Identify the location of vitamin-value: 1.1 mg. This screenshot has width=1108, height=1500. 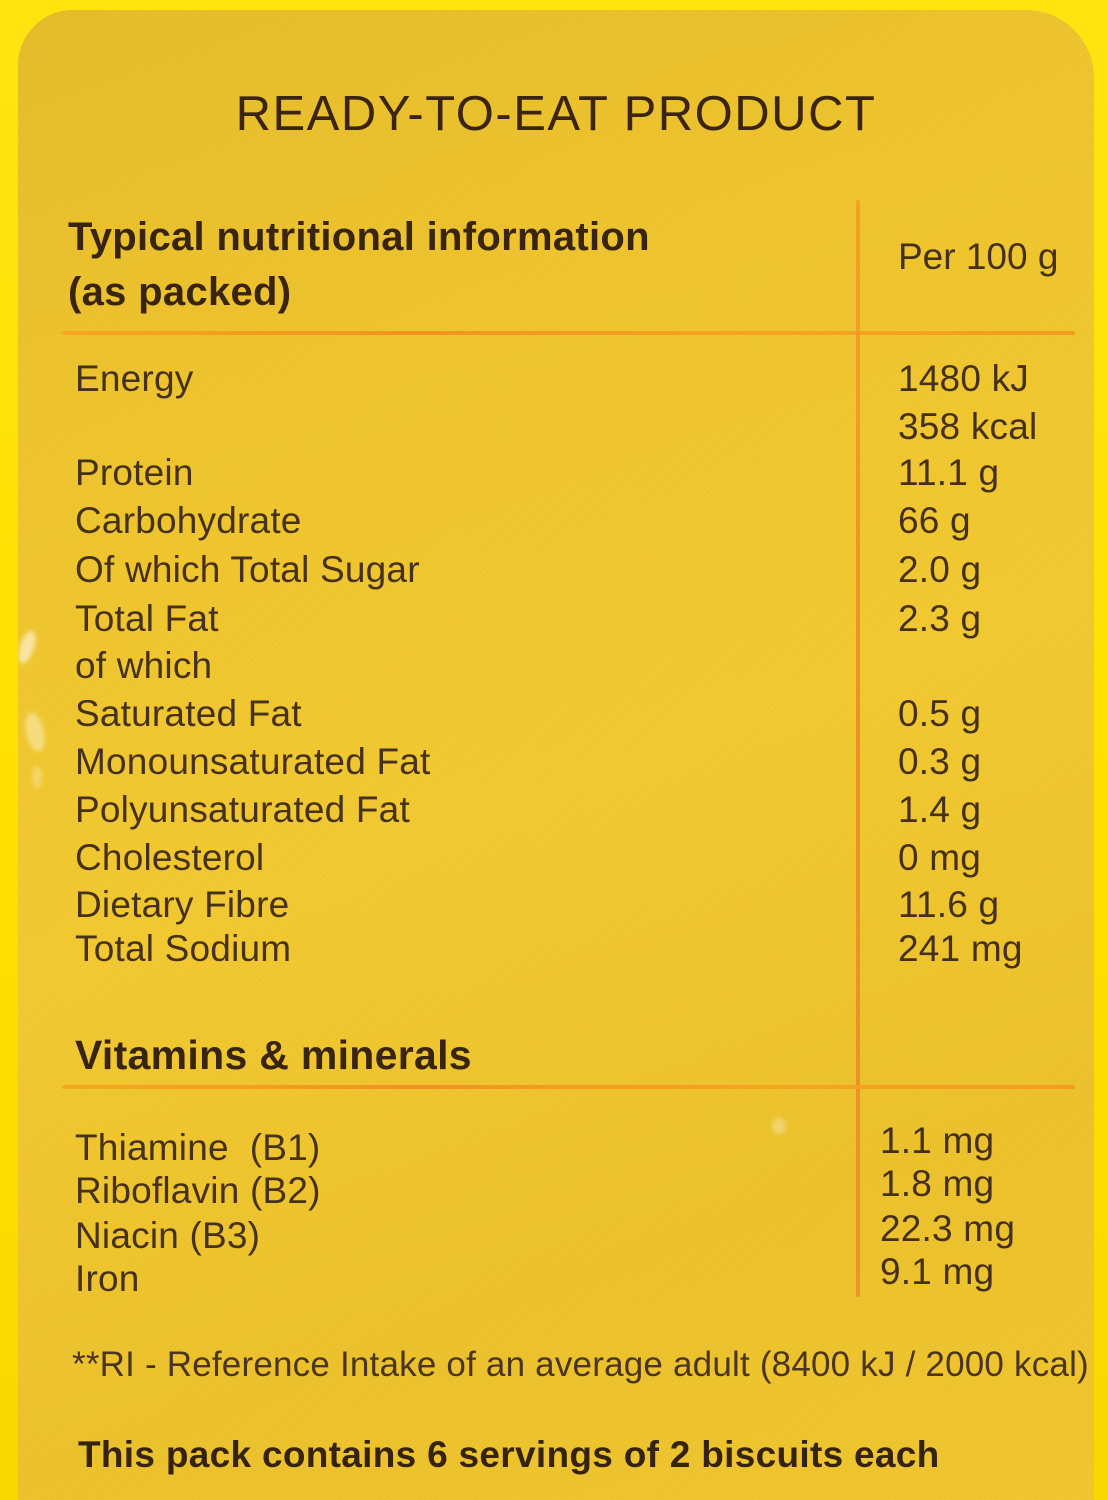
(937, 1140).